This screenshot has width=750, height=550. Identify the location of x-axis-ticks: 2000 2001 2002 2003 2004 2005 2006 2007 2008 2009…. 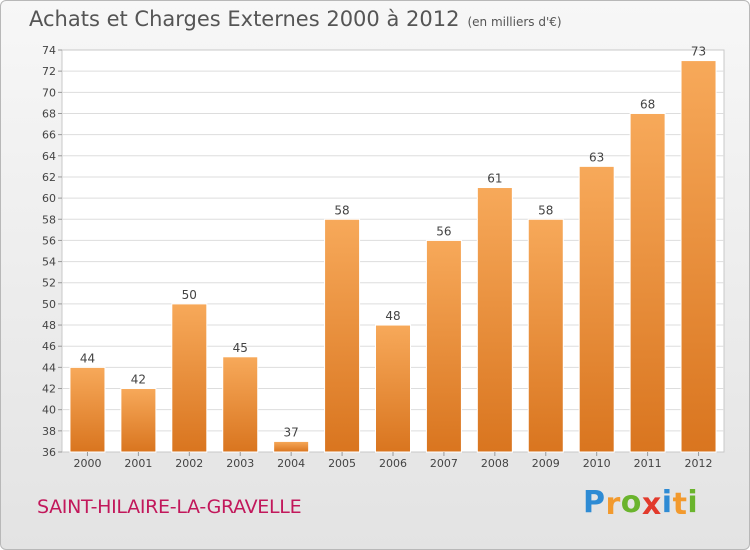
(393, 461).